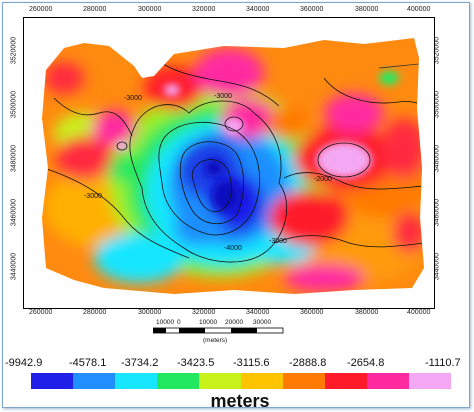 This screenshot has width=474, height=412. What do you see at coordinates (312, 9) in the screenshot?
I see `x-tick-top: 360000` at bounding box center [312, 9].